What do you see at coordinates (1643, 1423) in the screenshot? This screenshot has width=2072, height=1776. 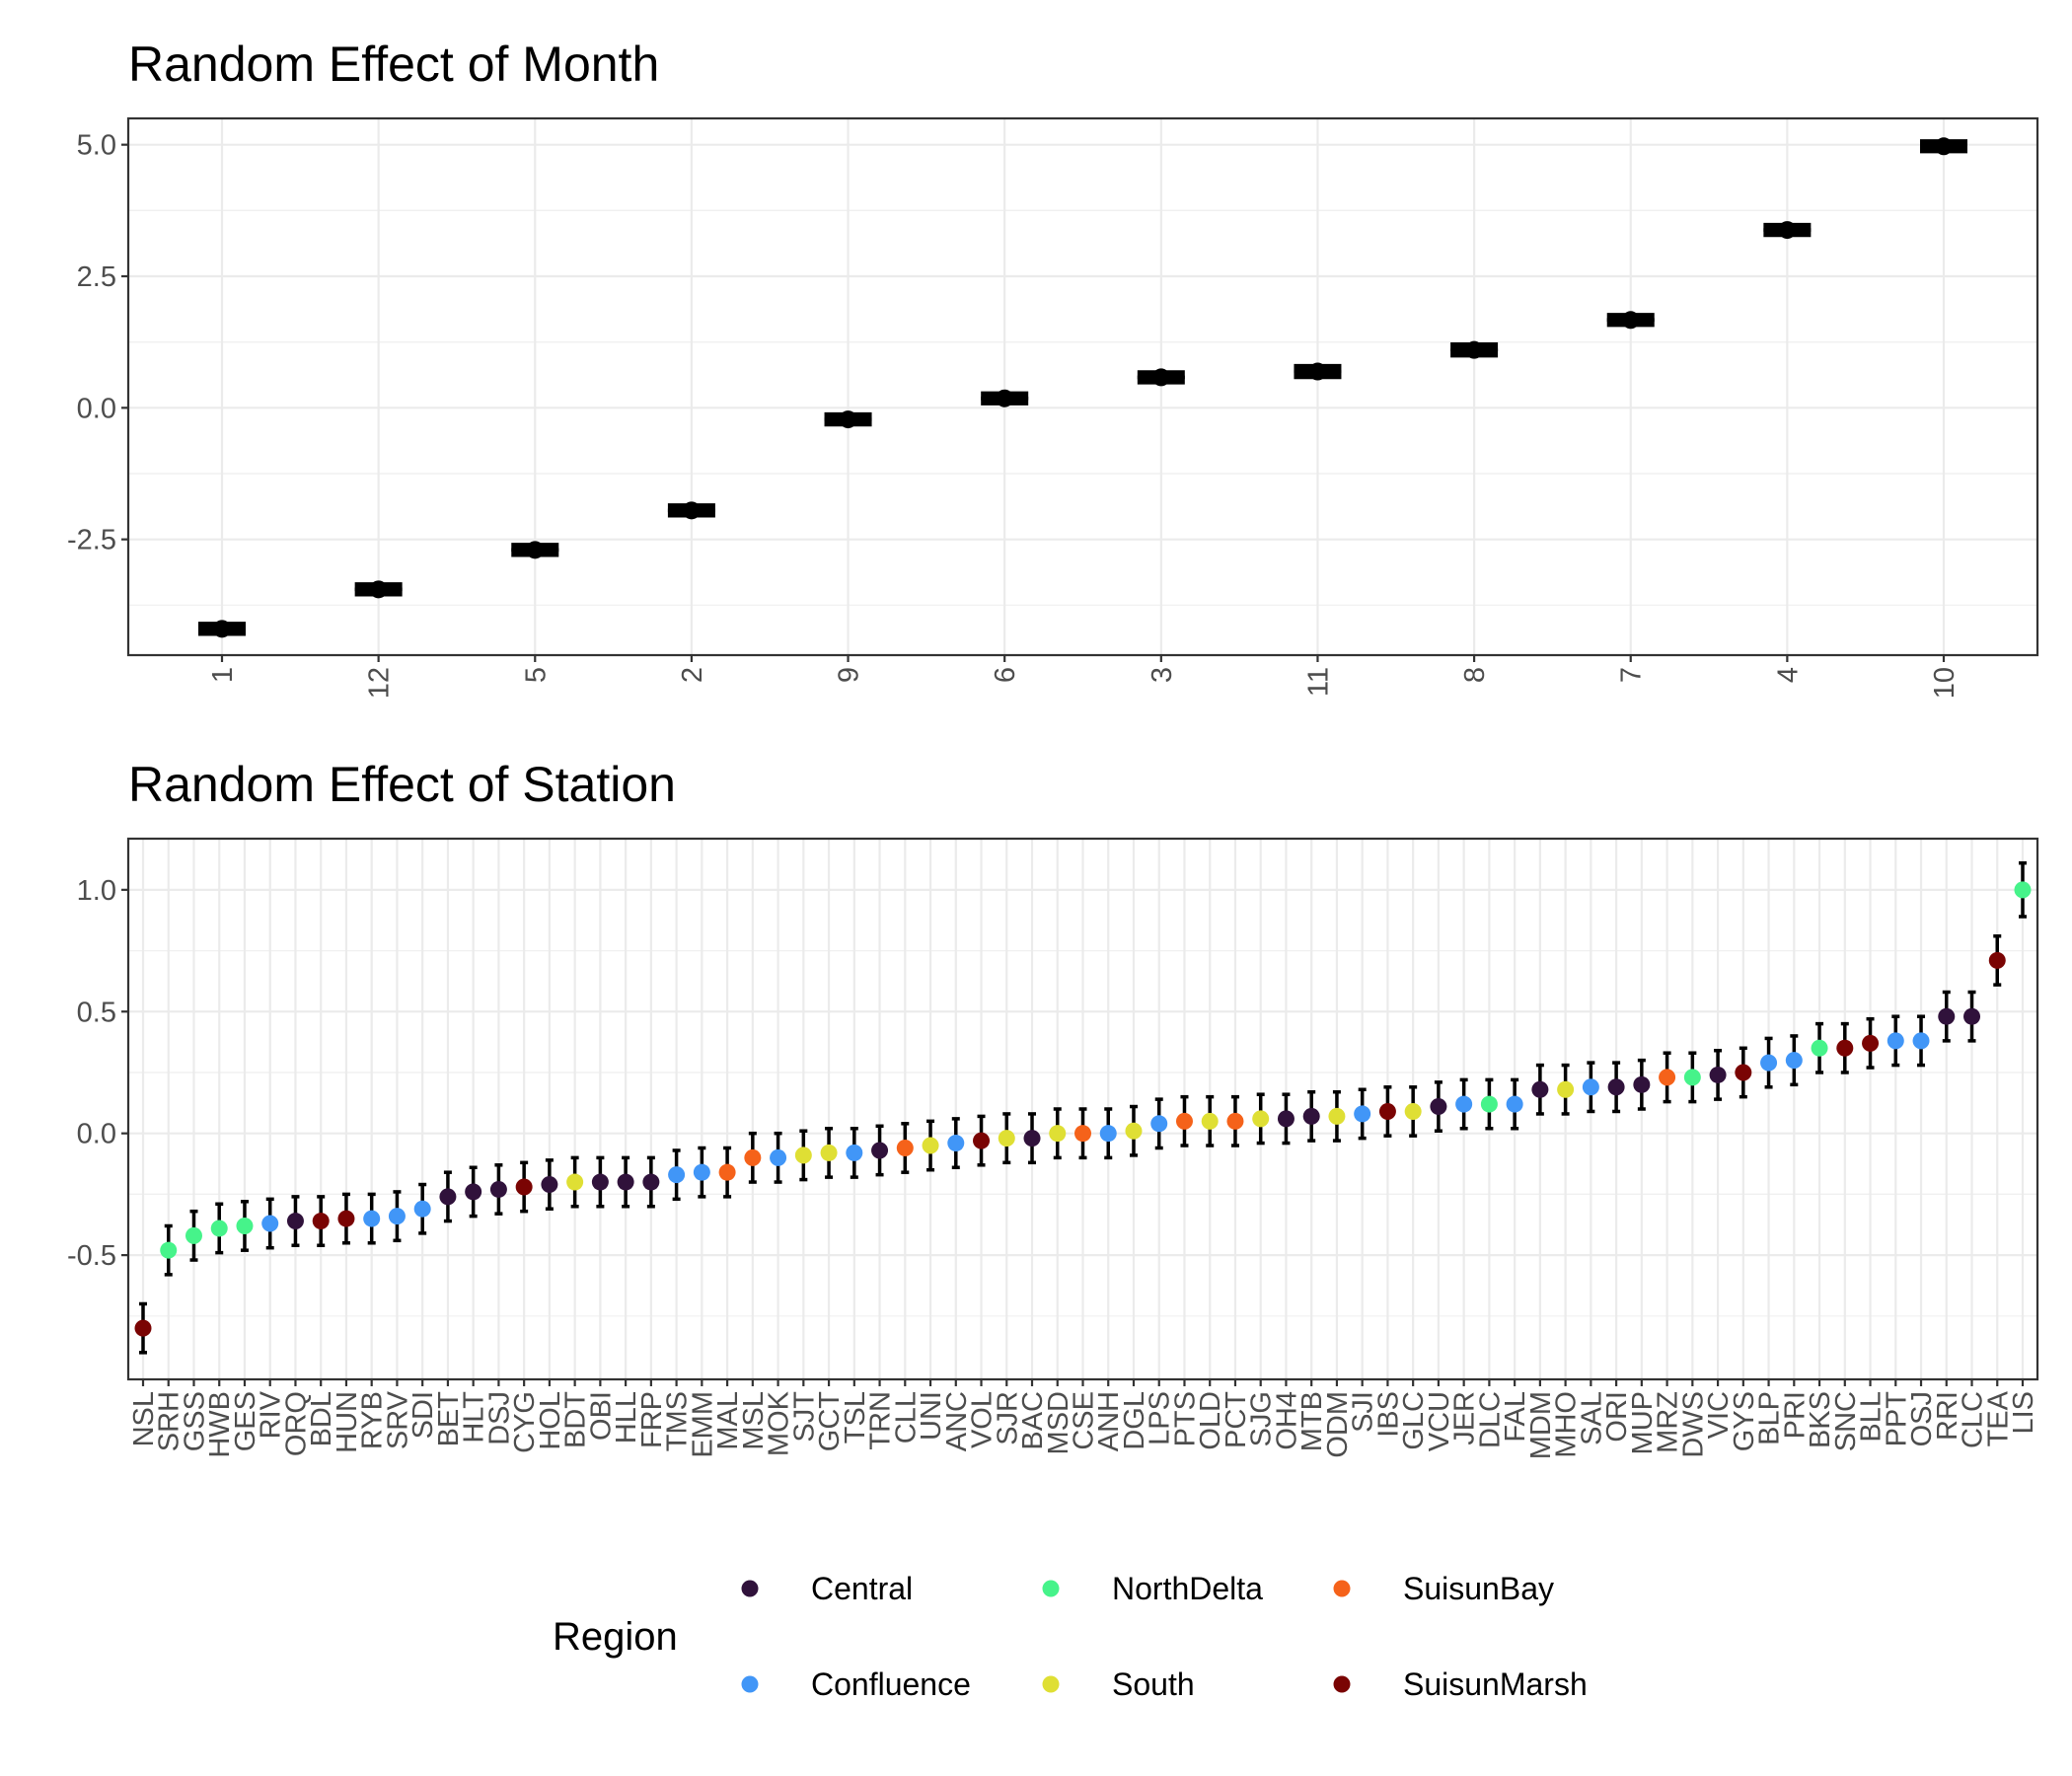 I see `x-tick-label: MUP` at bounding box center [1643, 1423].